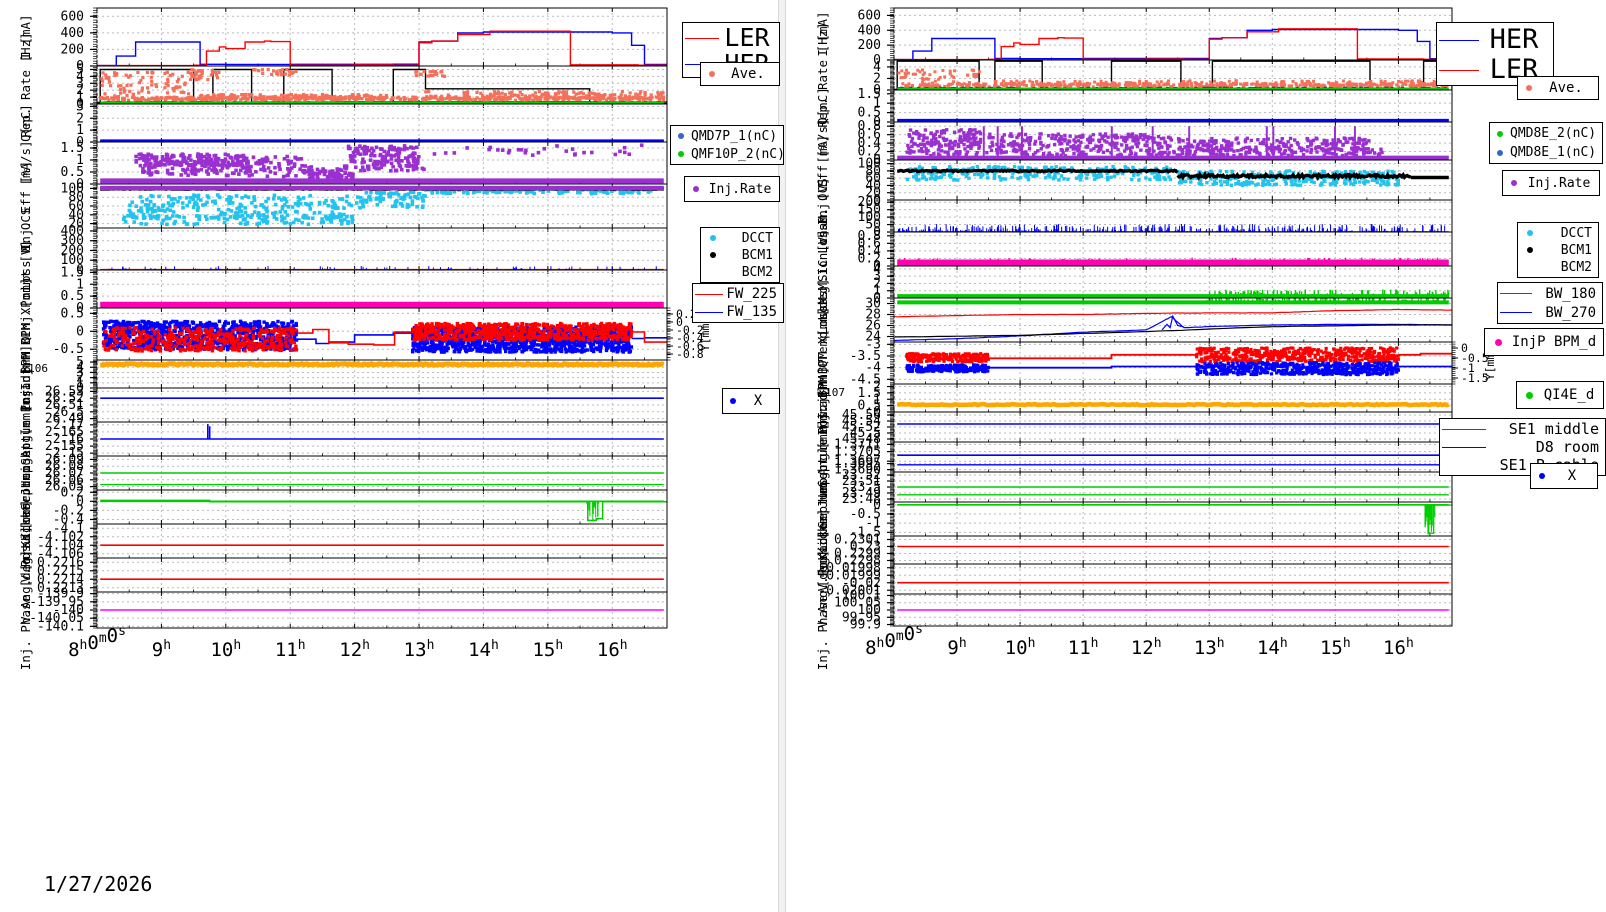 This screenshot has width=1606, height=912. What do you see at coordinates (64, 466) in the screenshot?
I see `axis-tick-label: 26.08` at bounding box center [64, 466].